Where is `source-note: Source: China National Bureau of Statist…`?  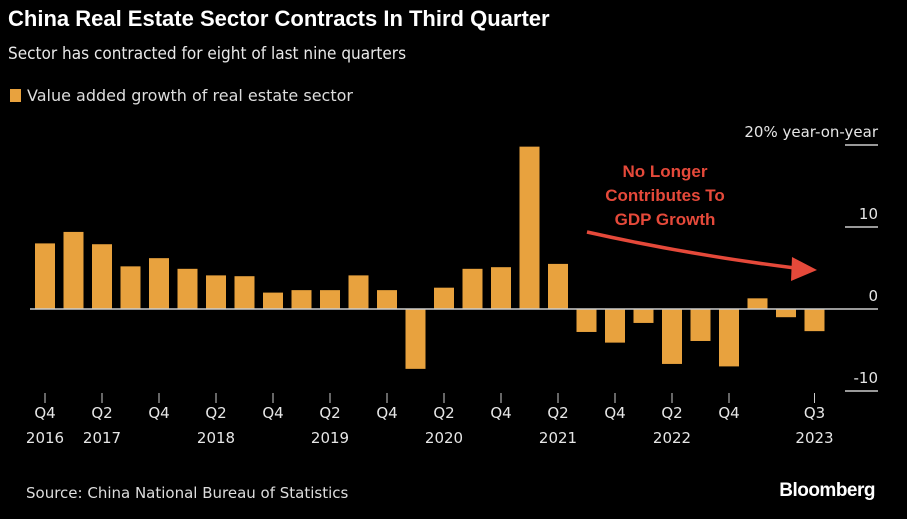 source-note: Source: China National Bureau of Statist… is located at coordinates (187, 493).